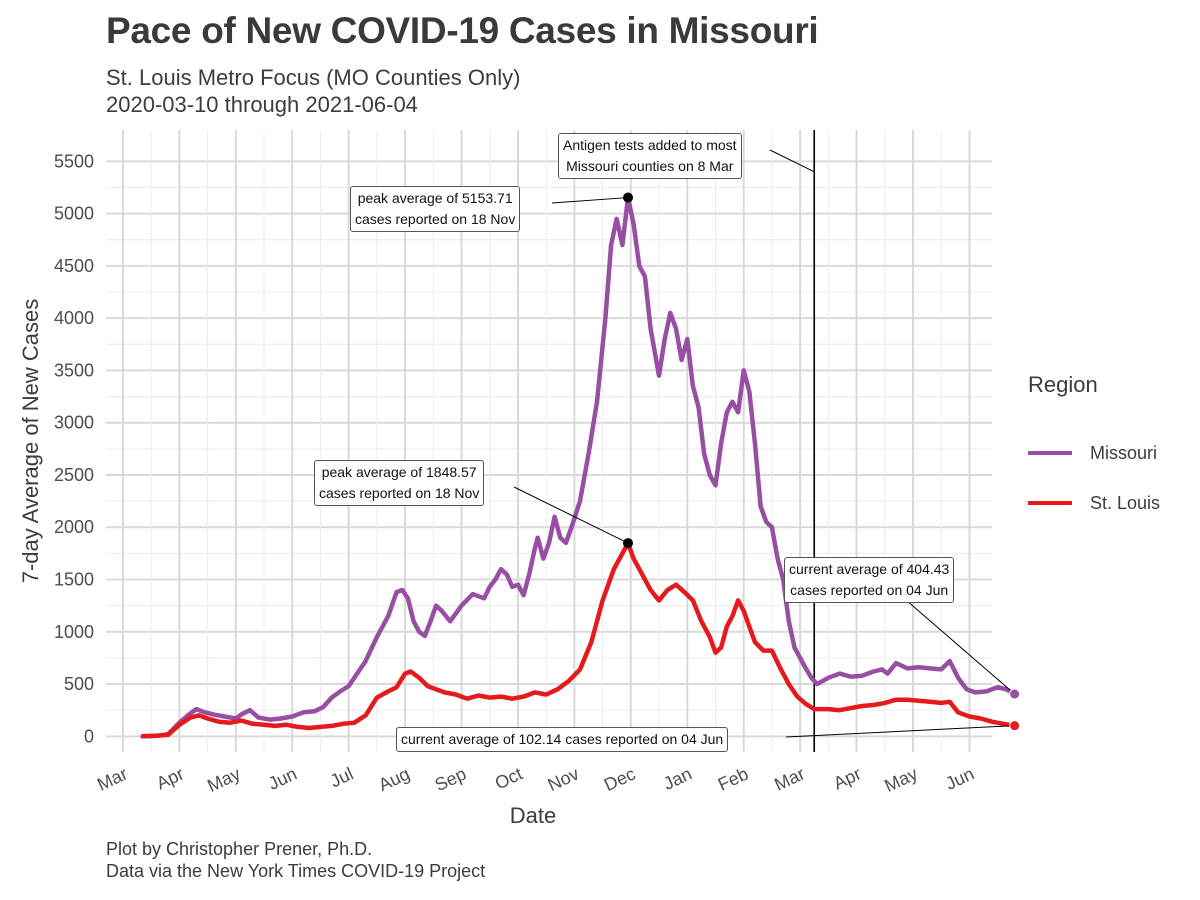 The height and width of the screenshot is (900, 1200). What do you see at coordinates (1050, 503) in the screenshot?
I see `legend-swatch-stlouis` at bounding box center [1050, 503].